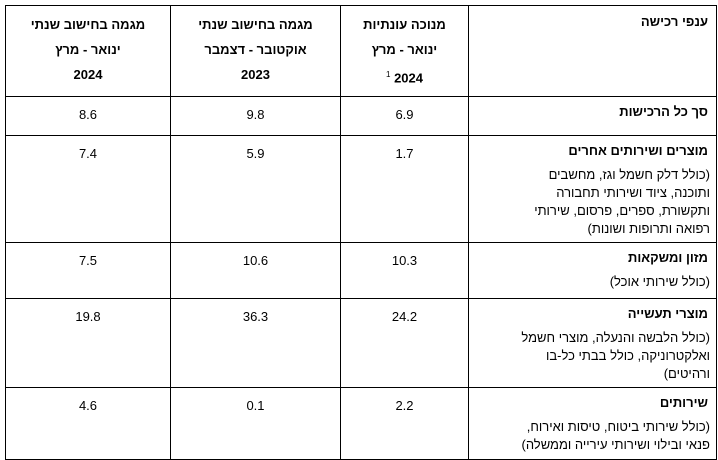 The image size is (718, 460). I want to click on value-cell: 8.6, so click(88, 116).